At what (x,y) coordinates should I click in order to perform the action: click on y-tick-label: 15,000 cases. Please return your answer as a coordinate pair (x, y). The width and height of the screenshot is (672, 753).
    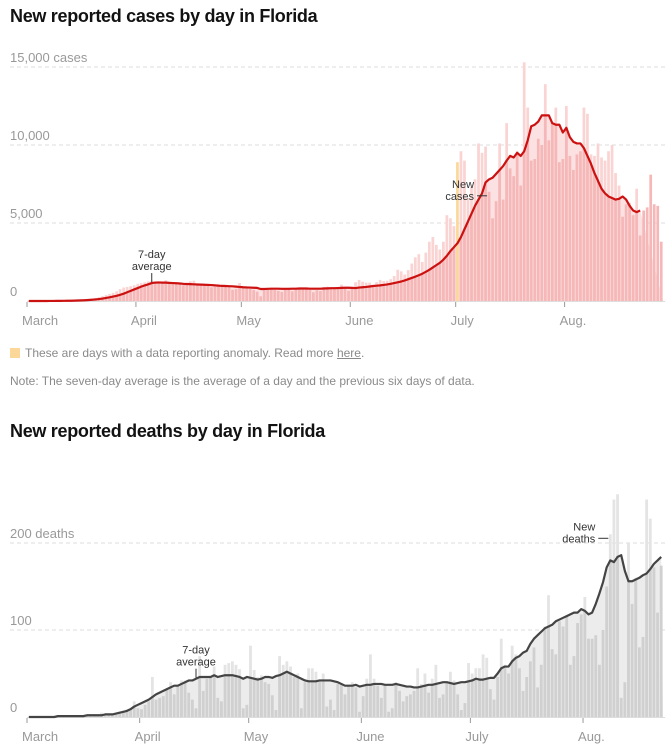
    Looking at the image, I should click on (49, 57).